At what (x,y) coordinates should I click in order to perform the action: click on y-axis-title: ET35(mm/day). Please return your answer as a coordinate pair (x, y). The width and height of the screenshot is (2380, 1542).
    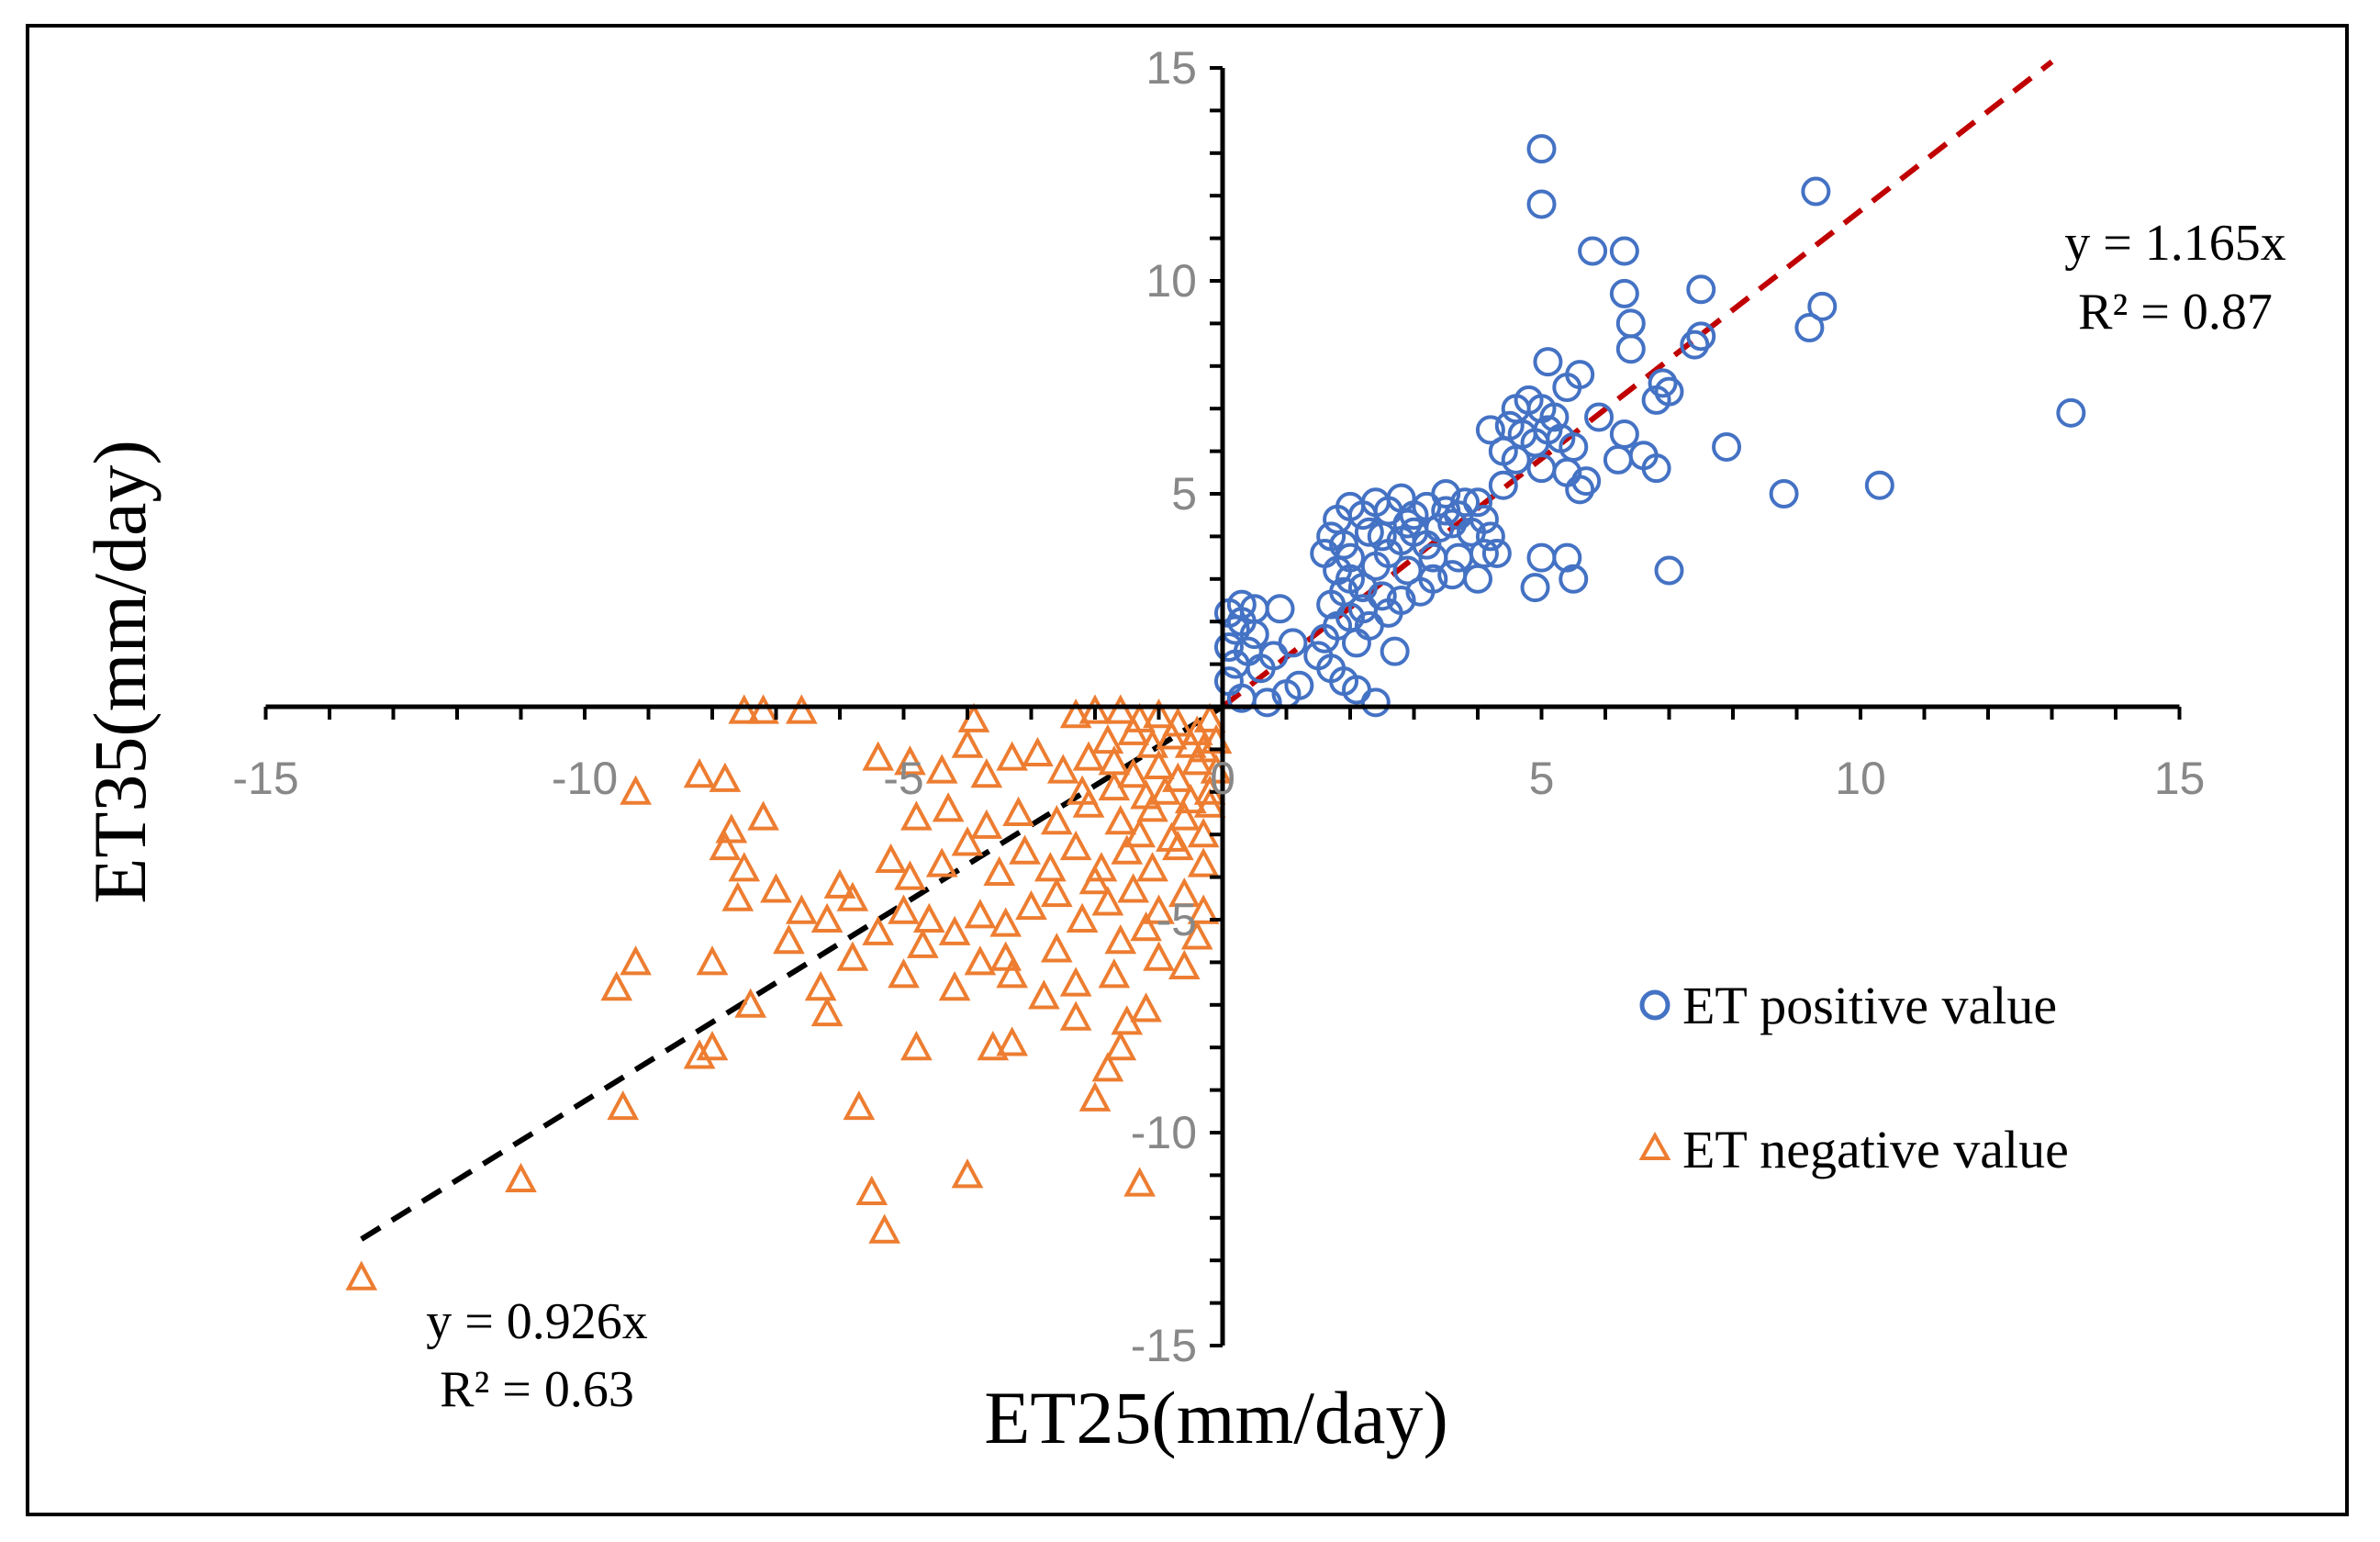
    Looking at the image, I should click on (120, 672).